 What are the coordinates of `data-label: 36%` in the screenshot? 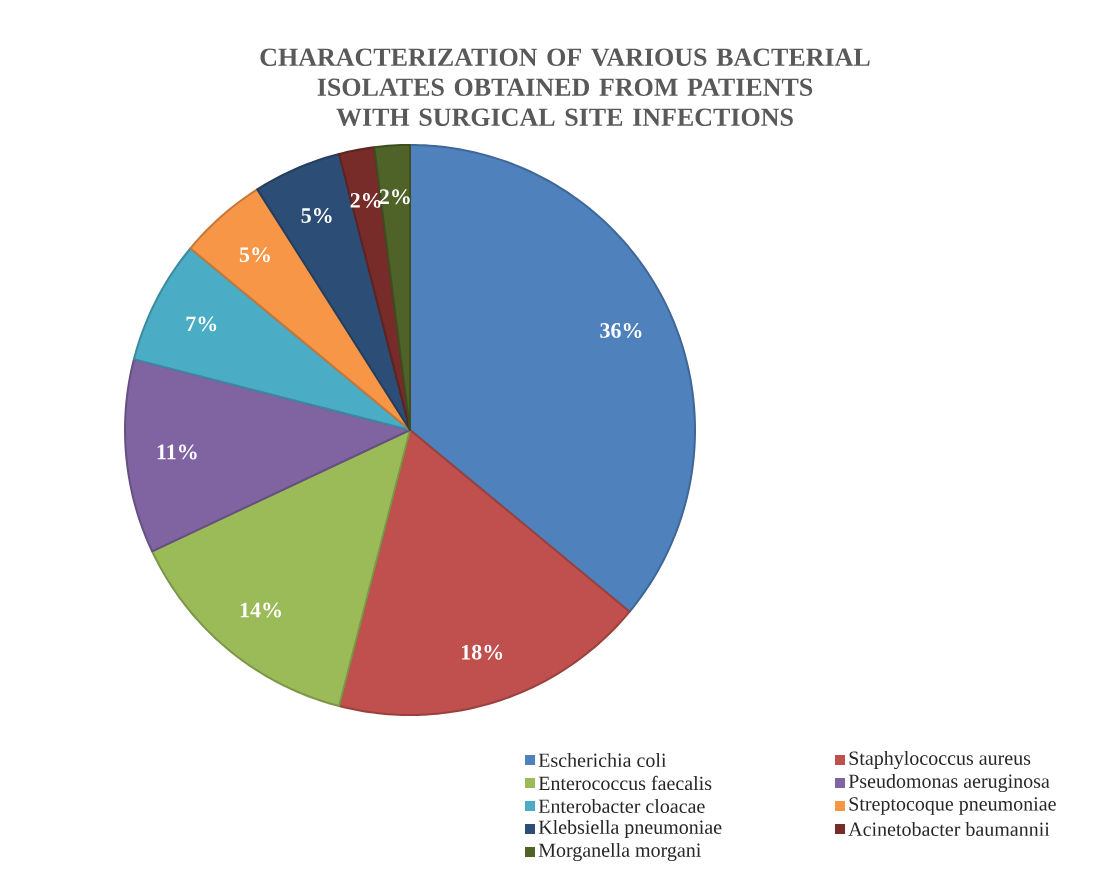 It's located at (621, 330).